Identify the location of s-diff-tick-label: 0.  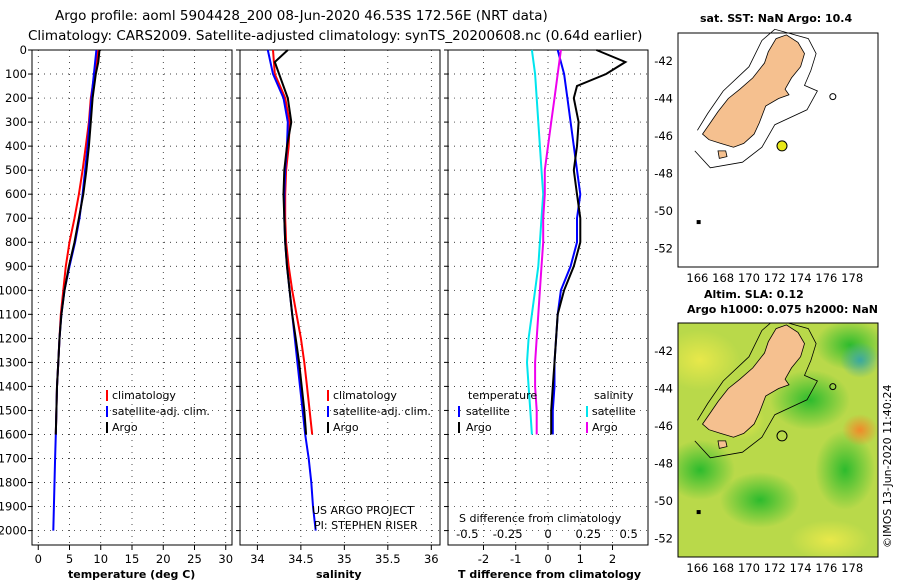
(547, 534).